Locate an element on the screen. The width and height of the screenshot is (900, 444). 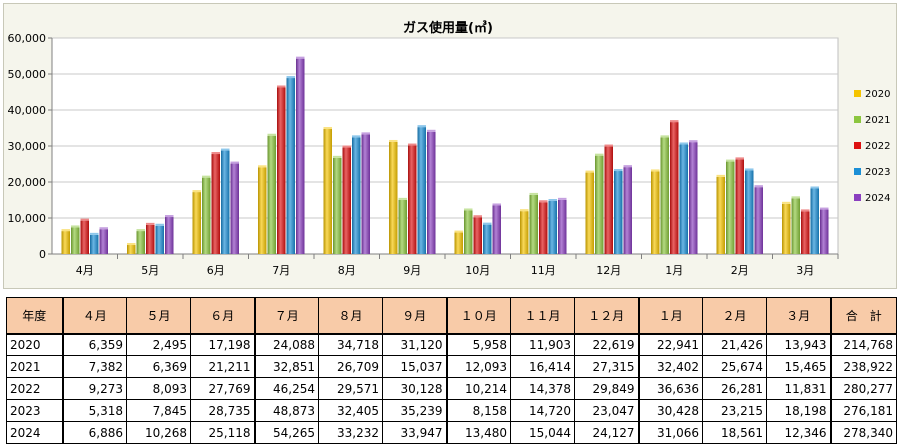
bar-2021-9月 is located at coordinates (402, 226).